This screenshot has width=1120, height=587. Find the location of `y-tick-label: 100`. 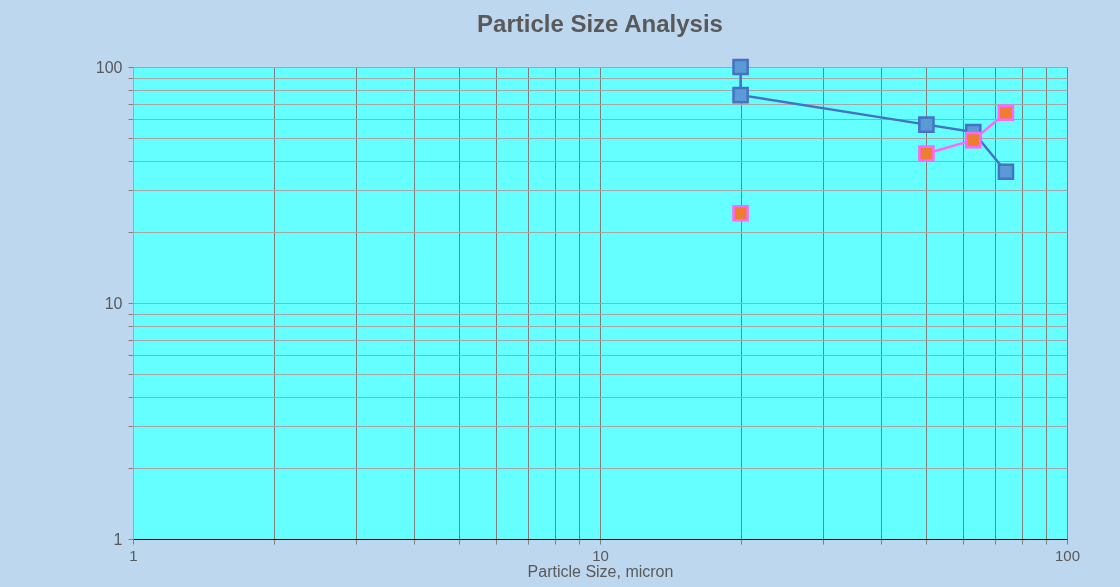

y-tick-label: 100 is located at coordinates (109, 67).